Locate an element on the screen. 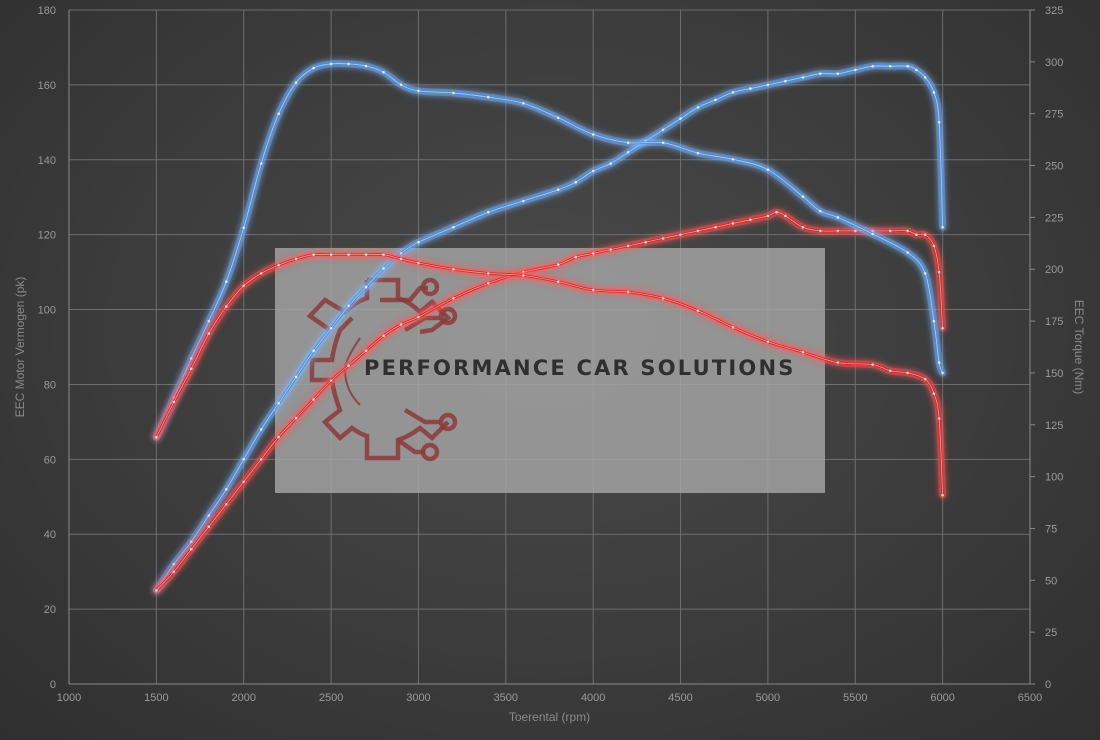 This screenshot has height=740, width=1100. y-right-tick-label: 125 is located at coordinates (1054, 426).